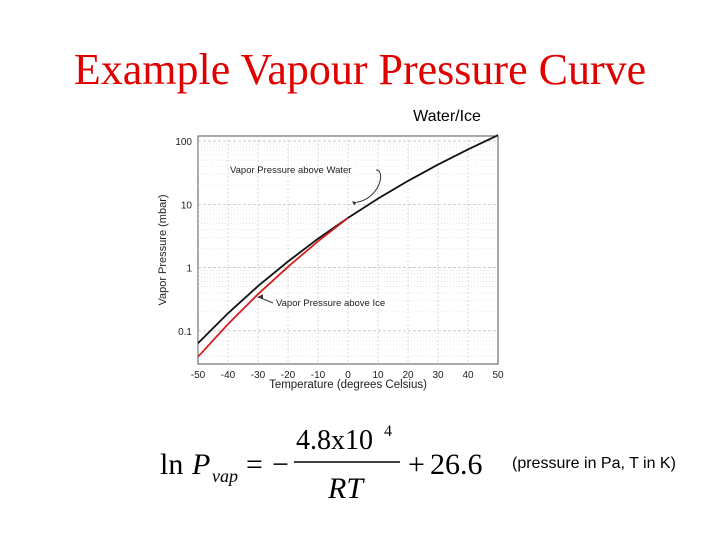  What do you see at coordinates (498, 375) in the screenshot?
I see `x-tick-label: 50` at bounding box center [498, 375].